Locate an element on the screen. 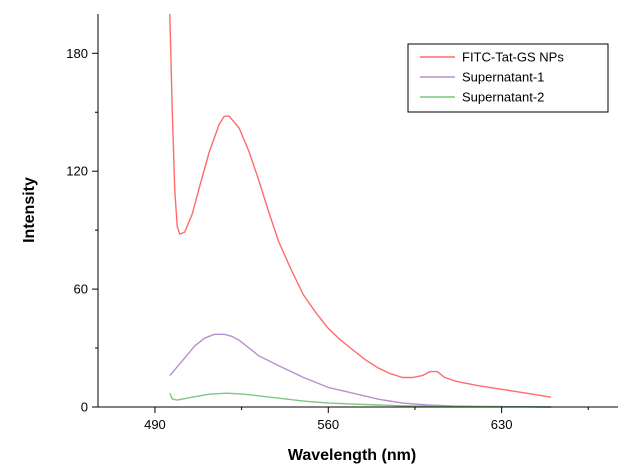 The image size is (618, 468). y-tick-label: 0 is located at coordinates (84, 407).